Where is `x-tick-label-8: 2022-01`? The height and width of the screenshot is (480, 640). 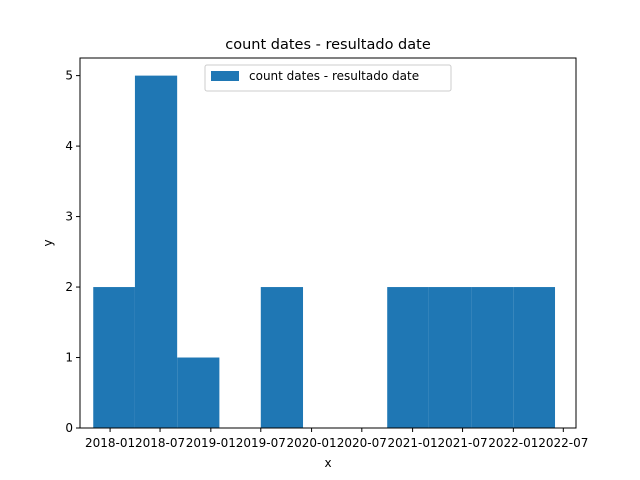
x-tick-label-8: 2022-01 is located at coordinates (513, 443).